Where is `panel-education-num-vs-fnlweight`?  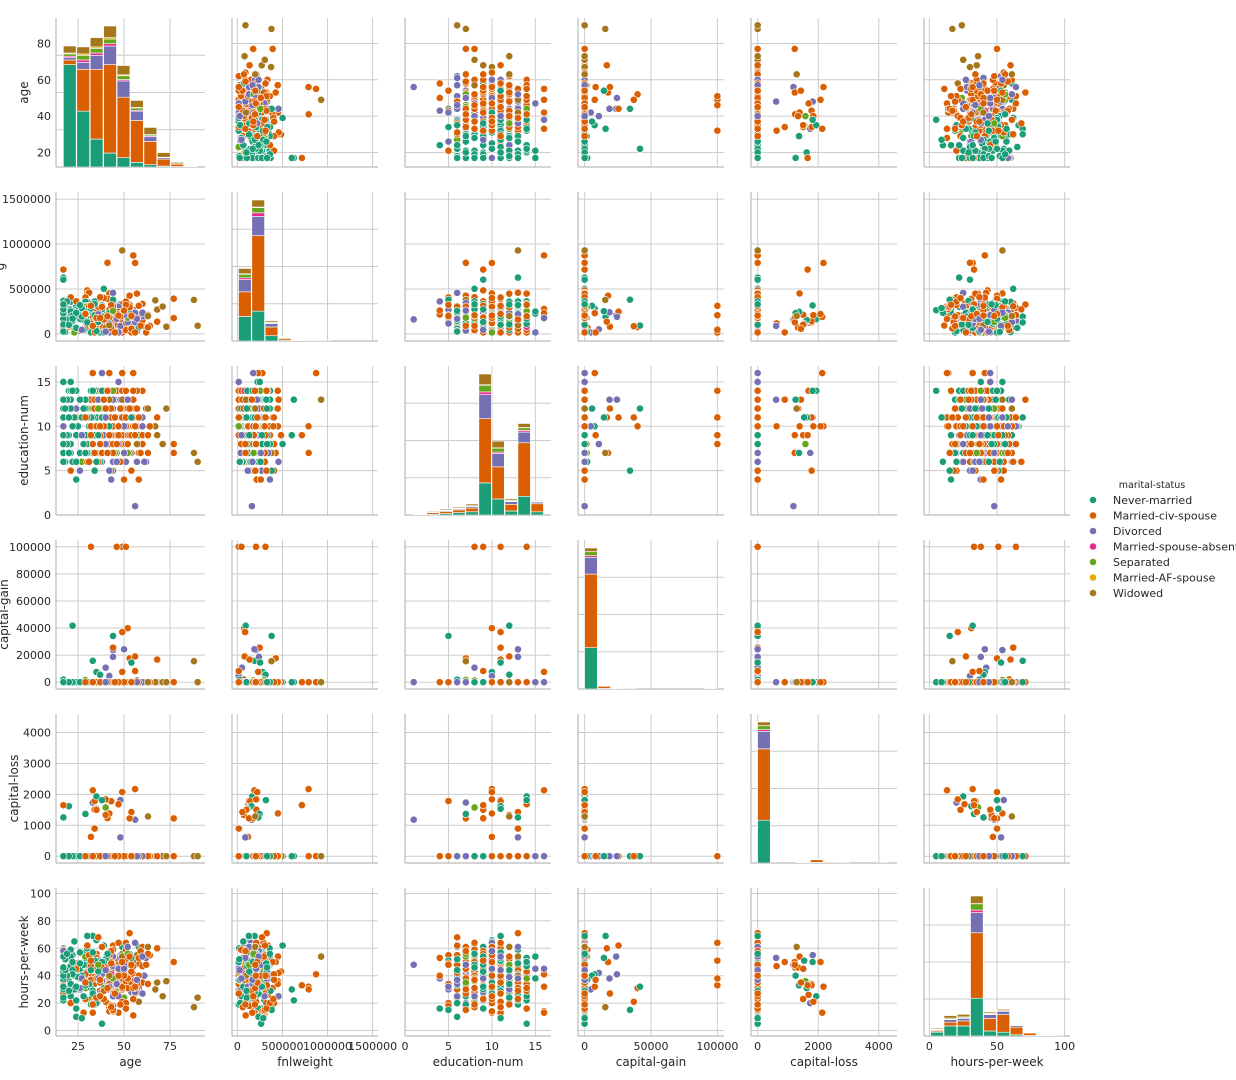
panel-education-num-vs-fnlweight is located at coordinates (304, 441).